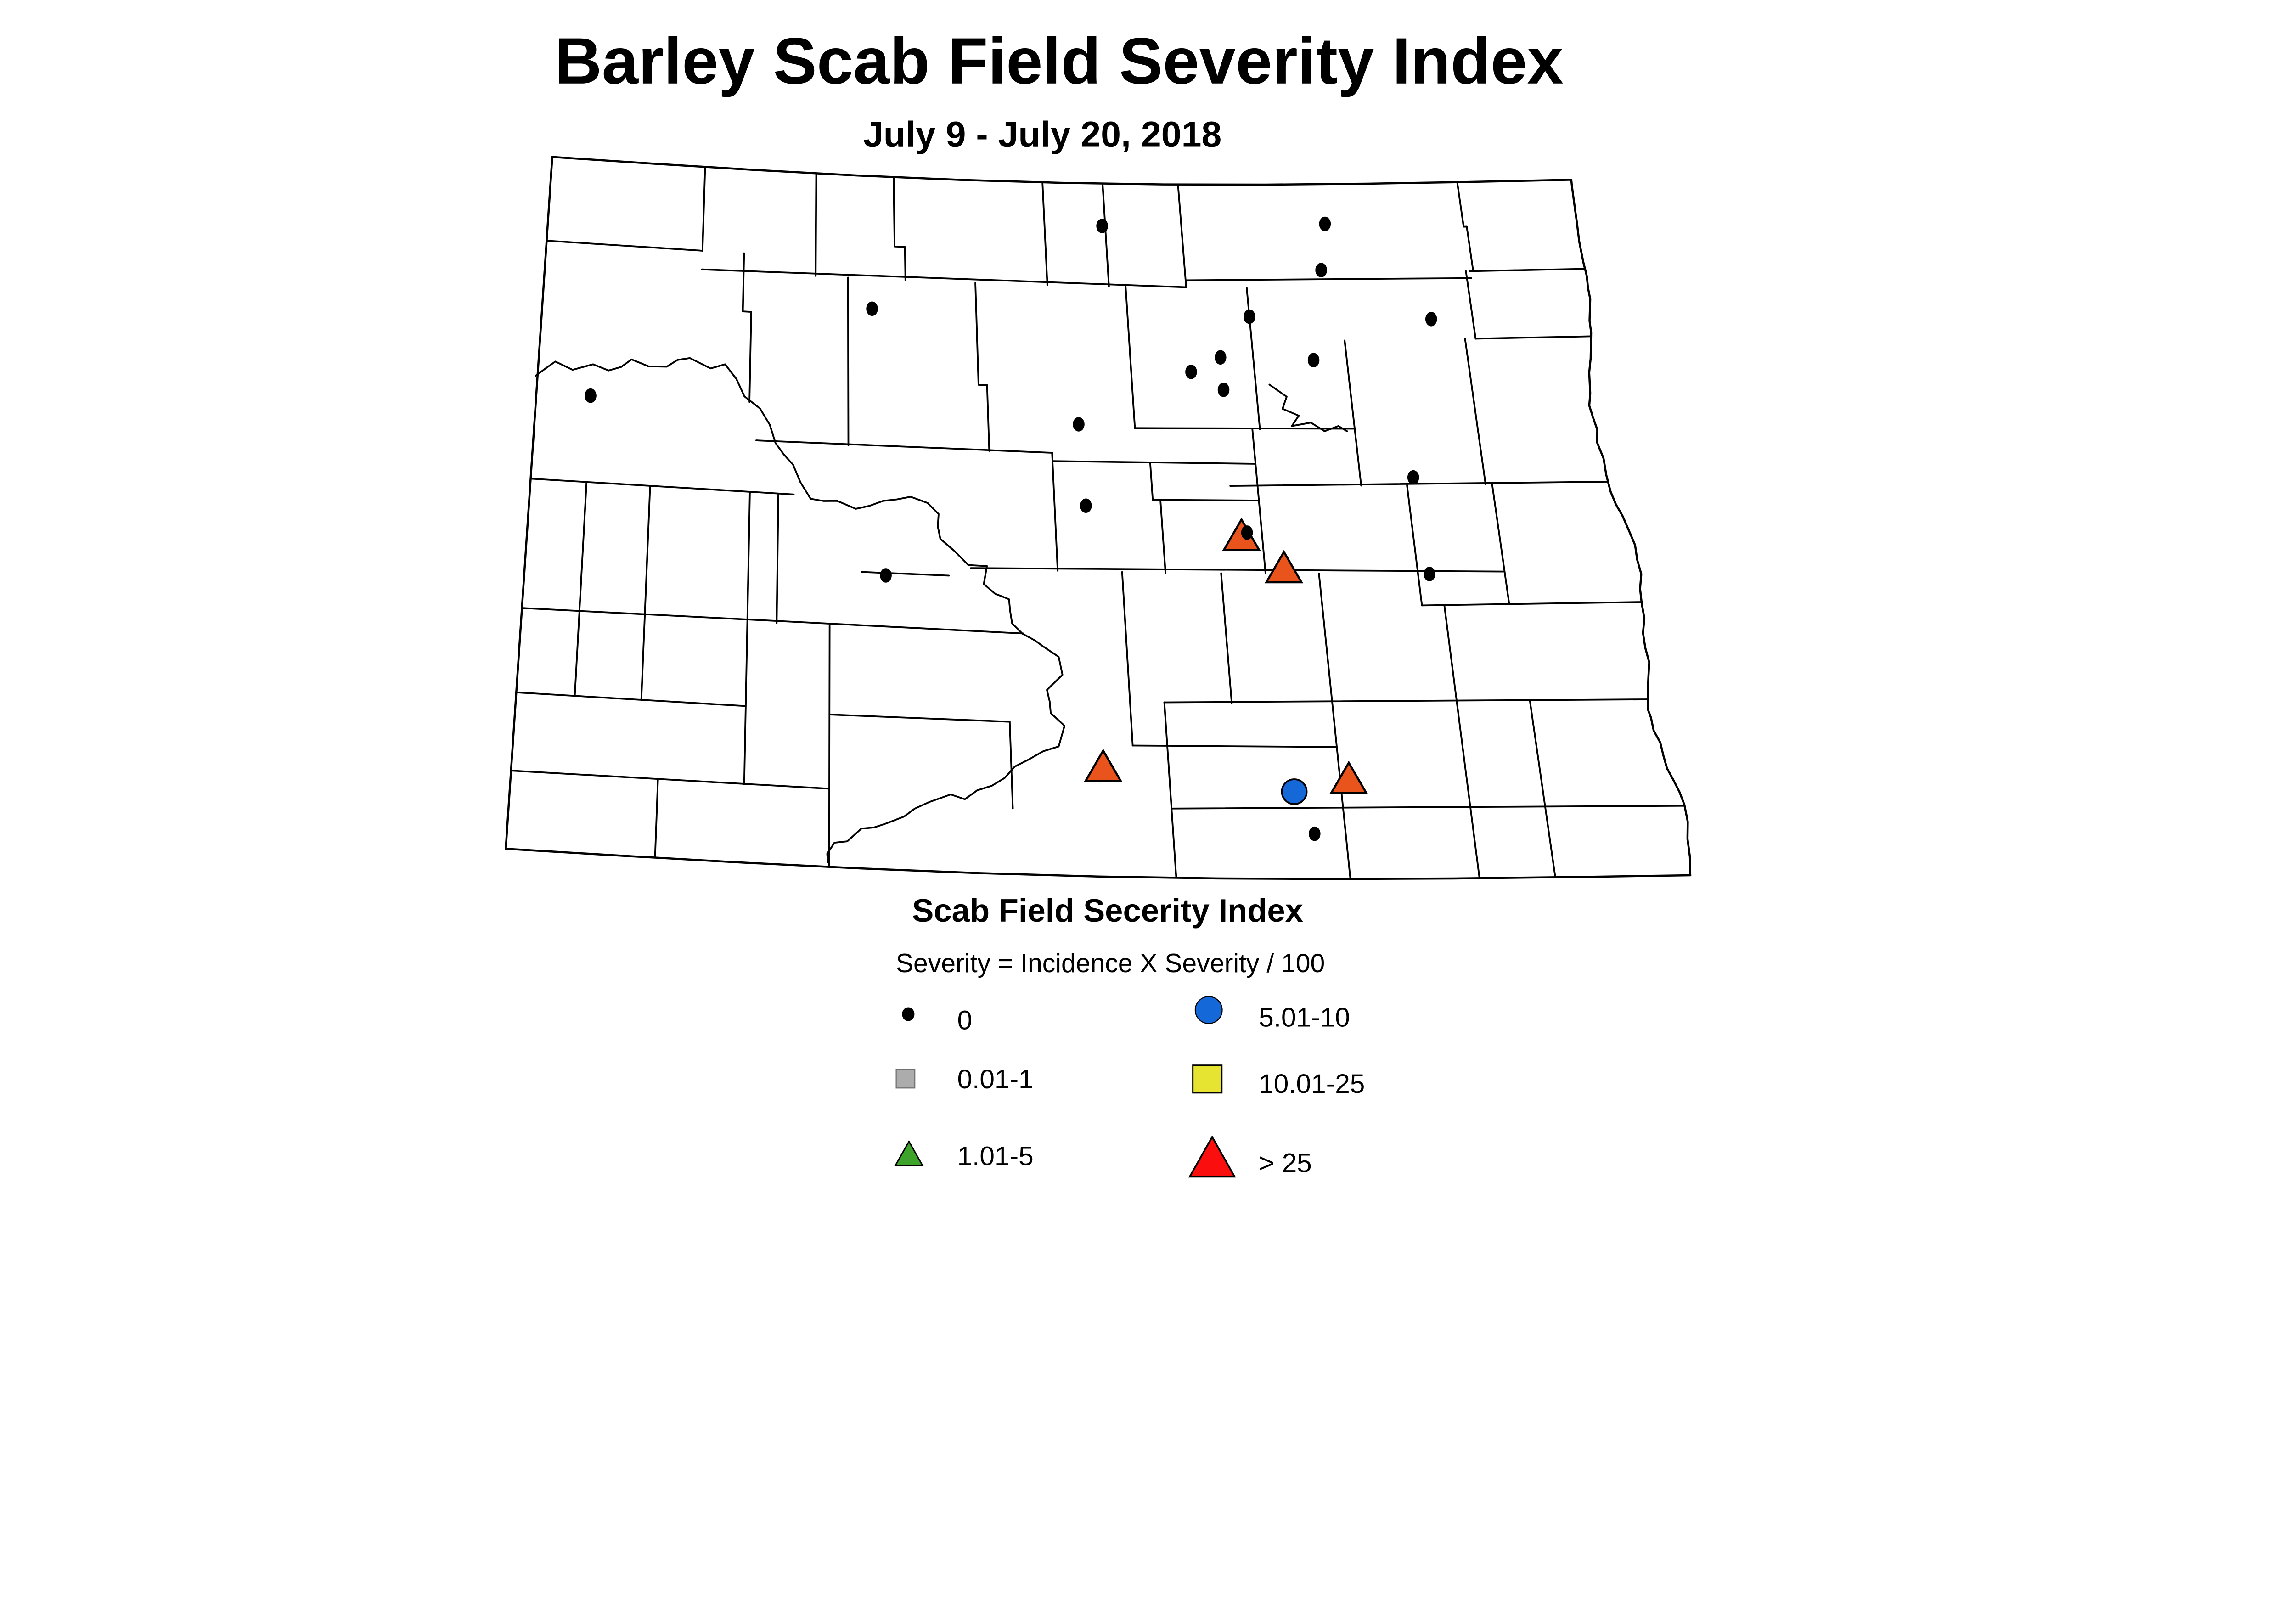 The width and height of the screenshot is (2296, 1610). Describe the element at coordinates (1304, 1018) in the screenshot. I see `legend-label: 5.01-10` at that location.